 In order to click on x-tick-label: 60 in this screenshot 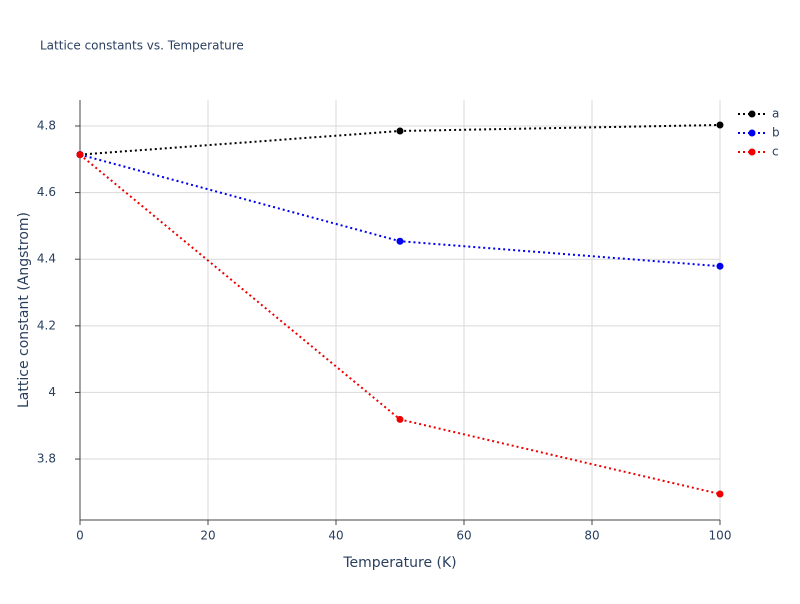, I will do `click(463, 536)`.